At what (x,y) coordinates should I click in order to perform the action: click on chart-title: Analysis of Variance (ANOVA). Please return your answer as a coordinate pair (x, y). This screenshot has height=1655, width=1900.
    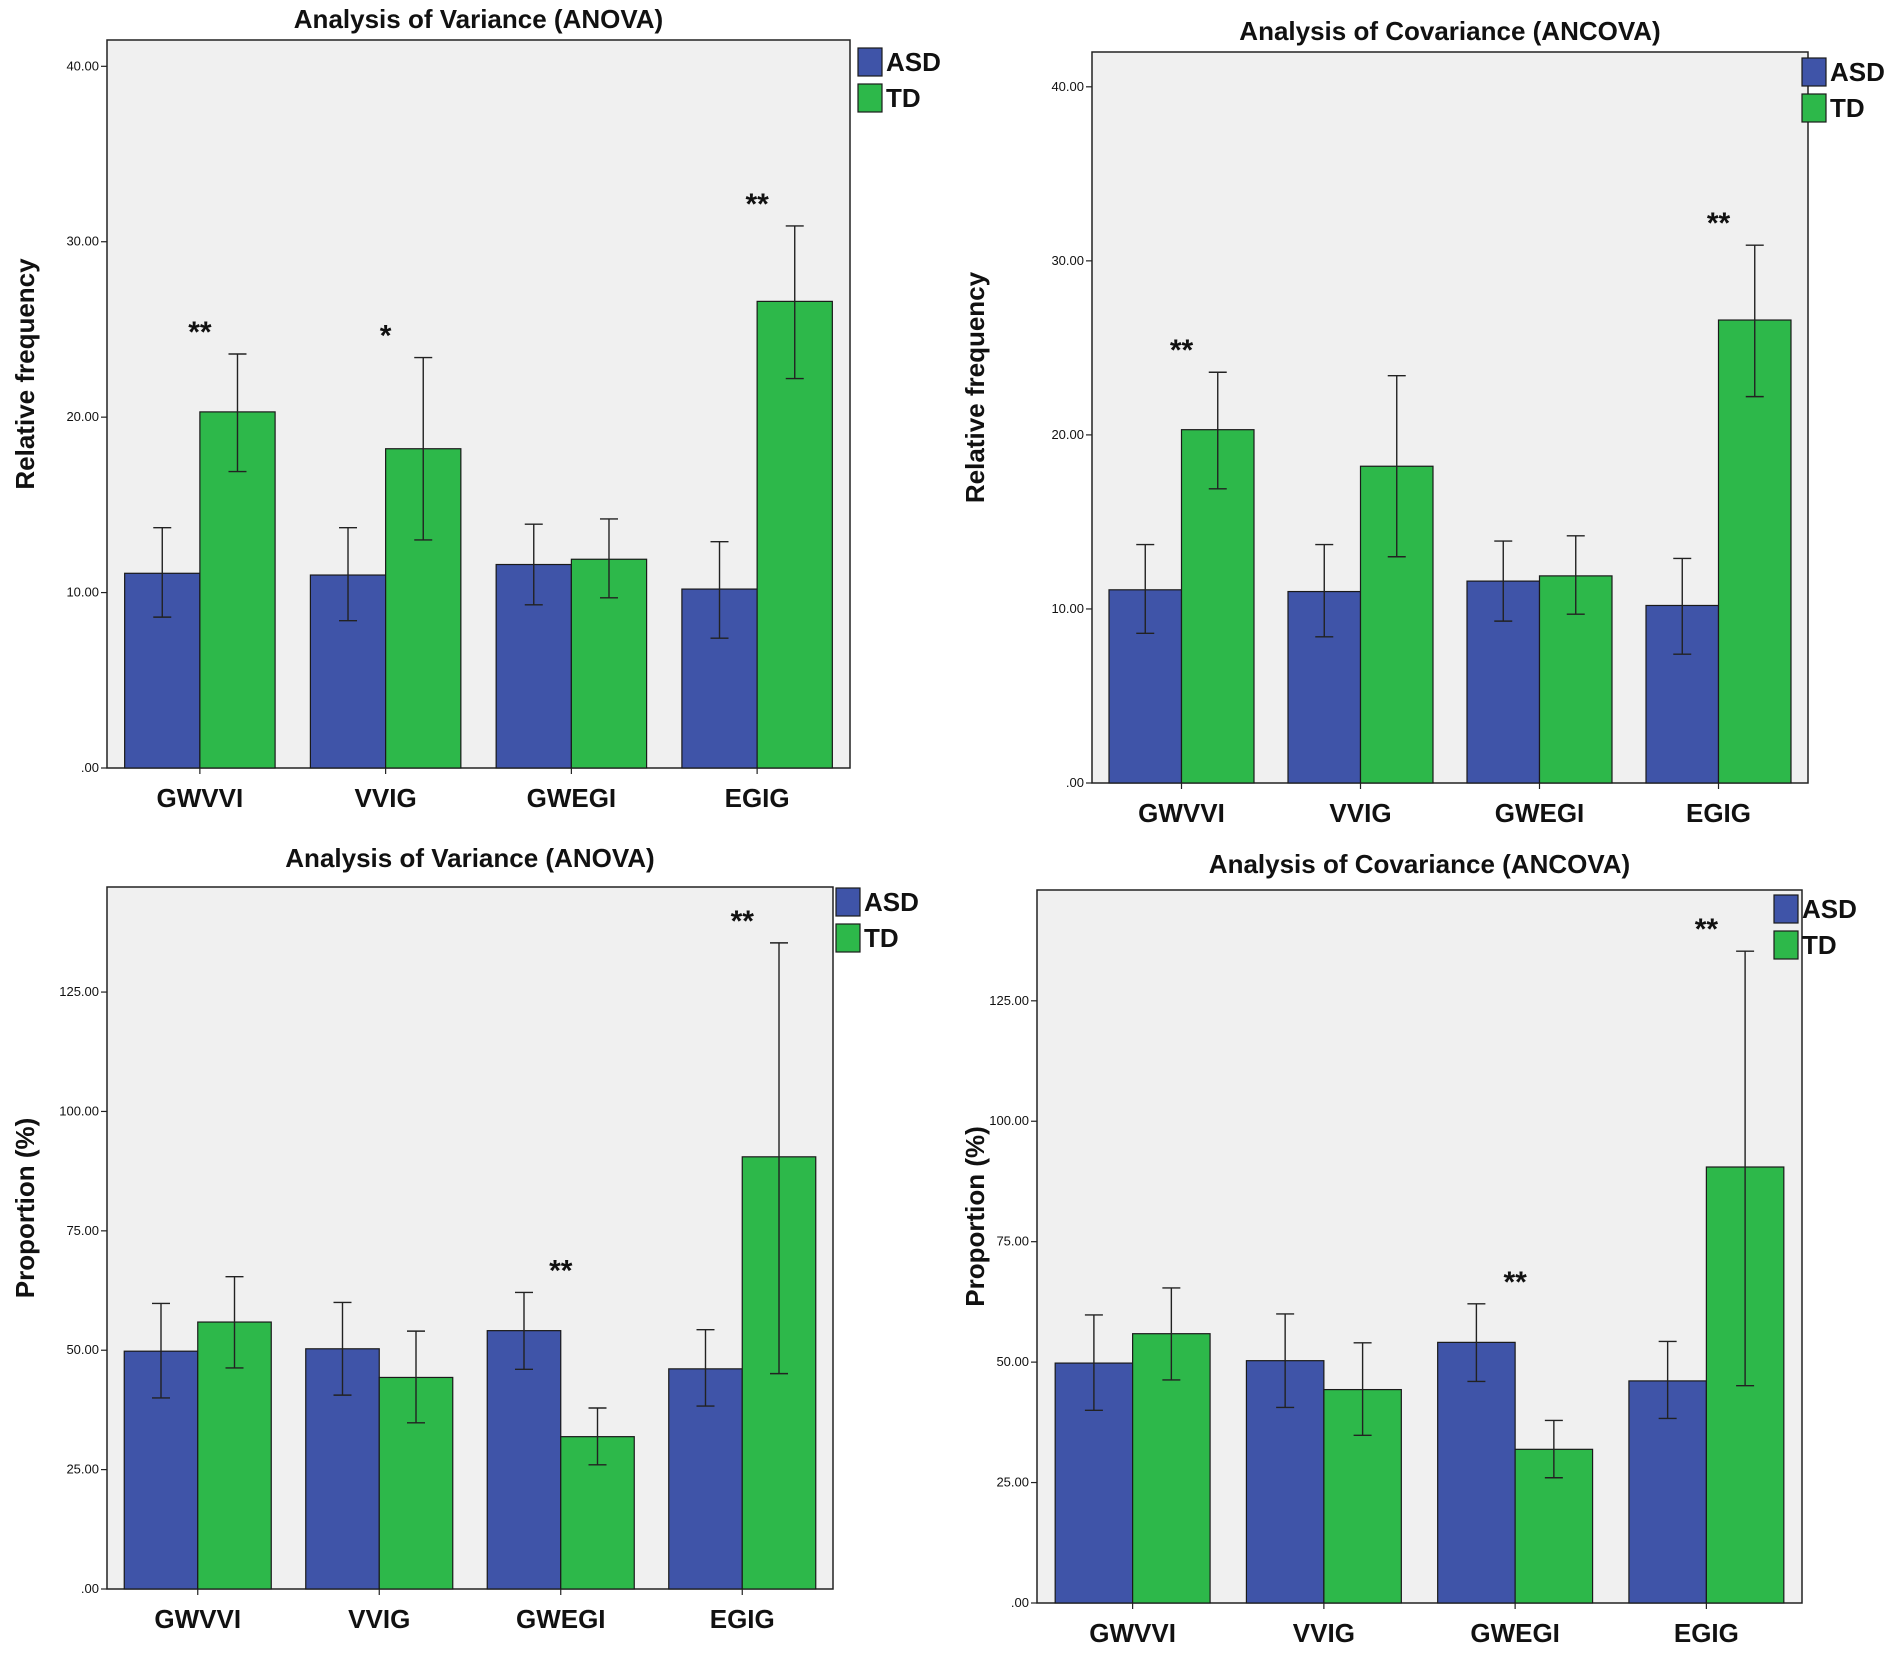
    Looking at the image, I should click on (469, 858).